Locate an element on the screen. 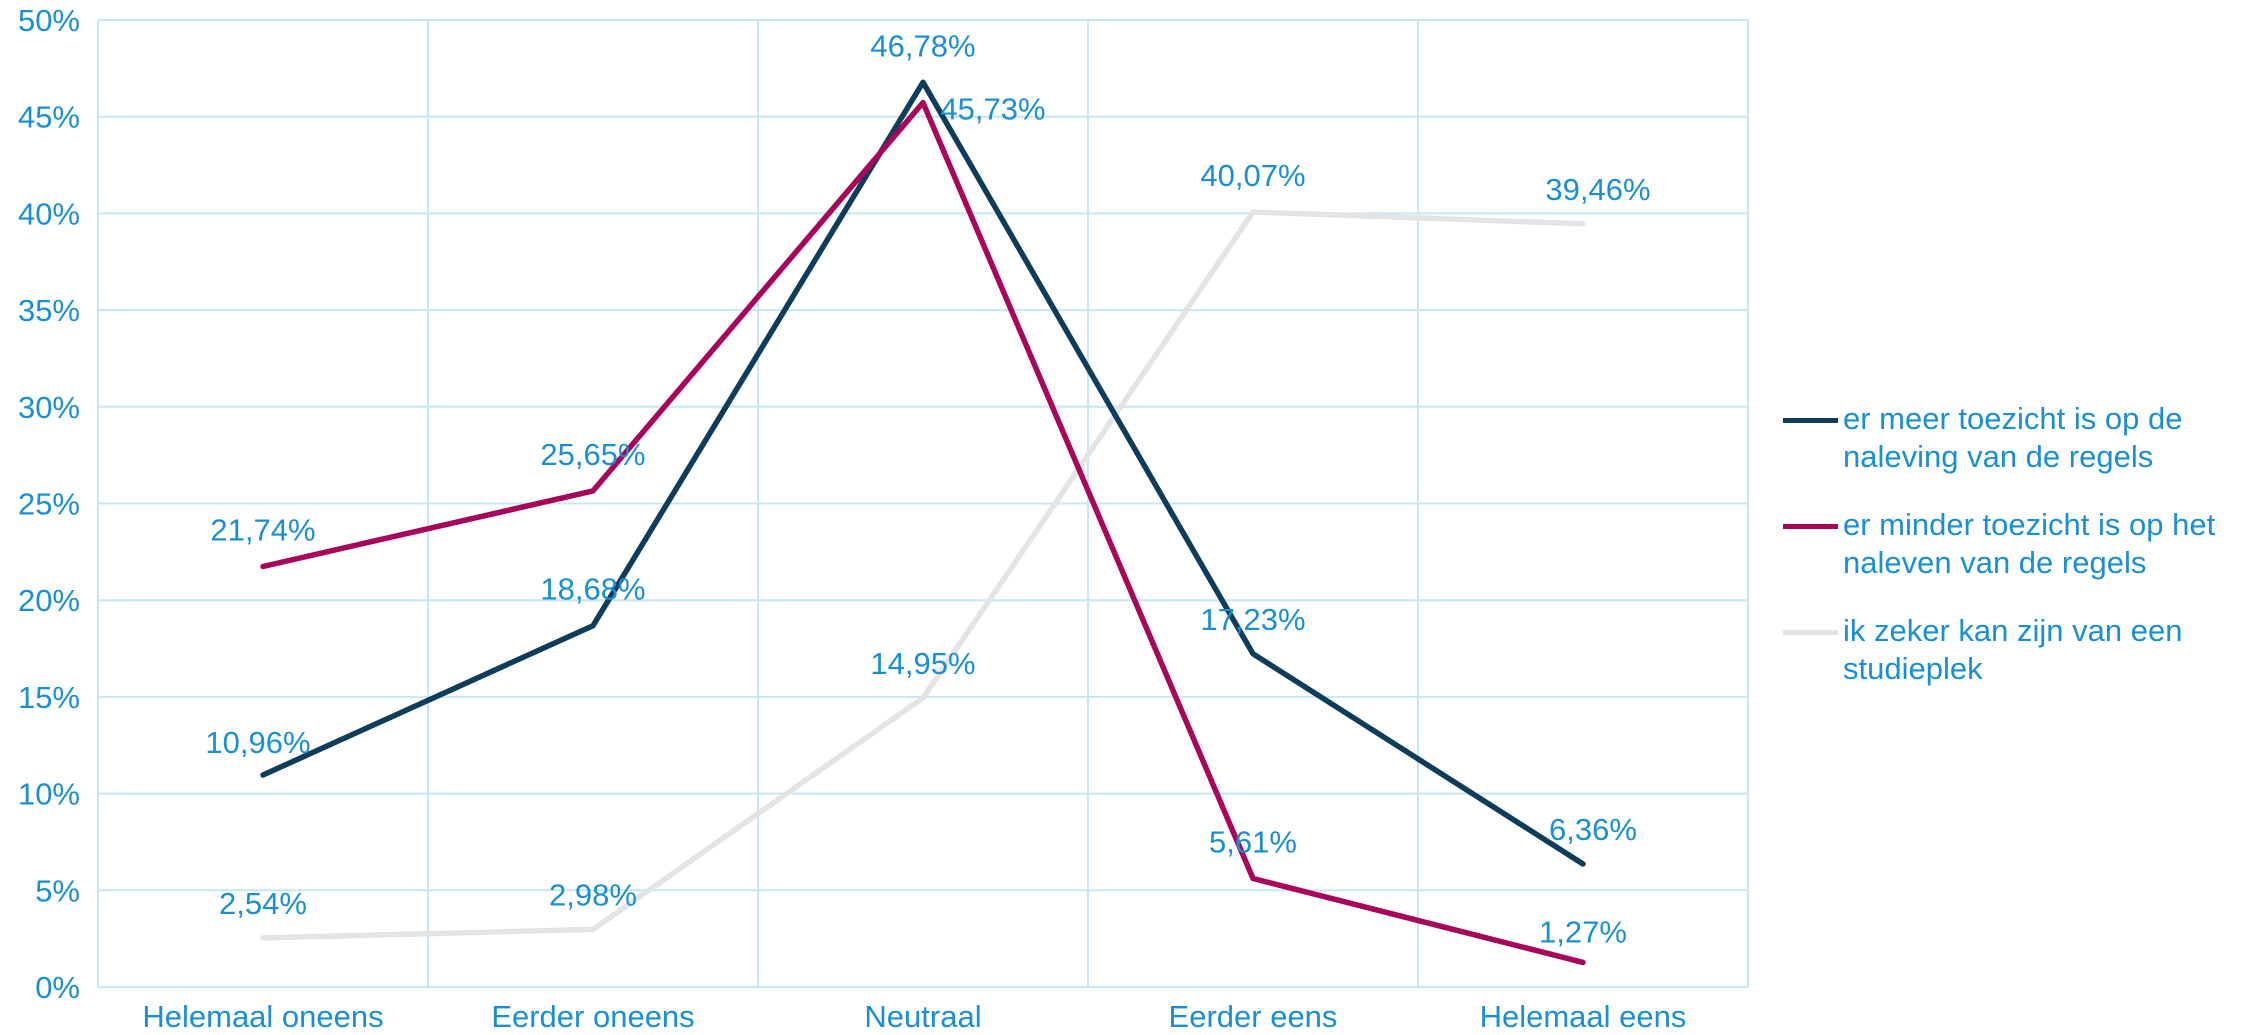 The image size is (2249, 1035). legend-label: ik zeker kan zijn van een studieplek is located at coordinates (2013, 649).